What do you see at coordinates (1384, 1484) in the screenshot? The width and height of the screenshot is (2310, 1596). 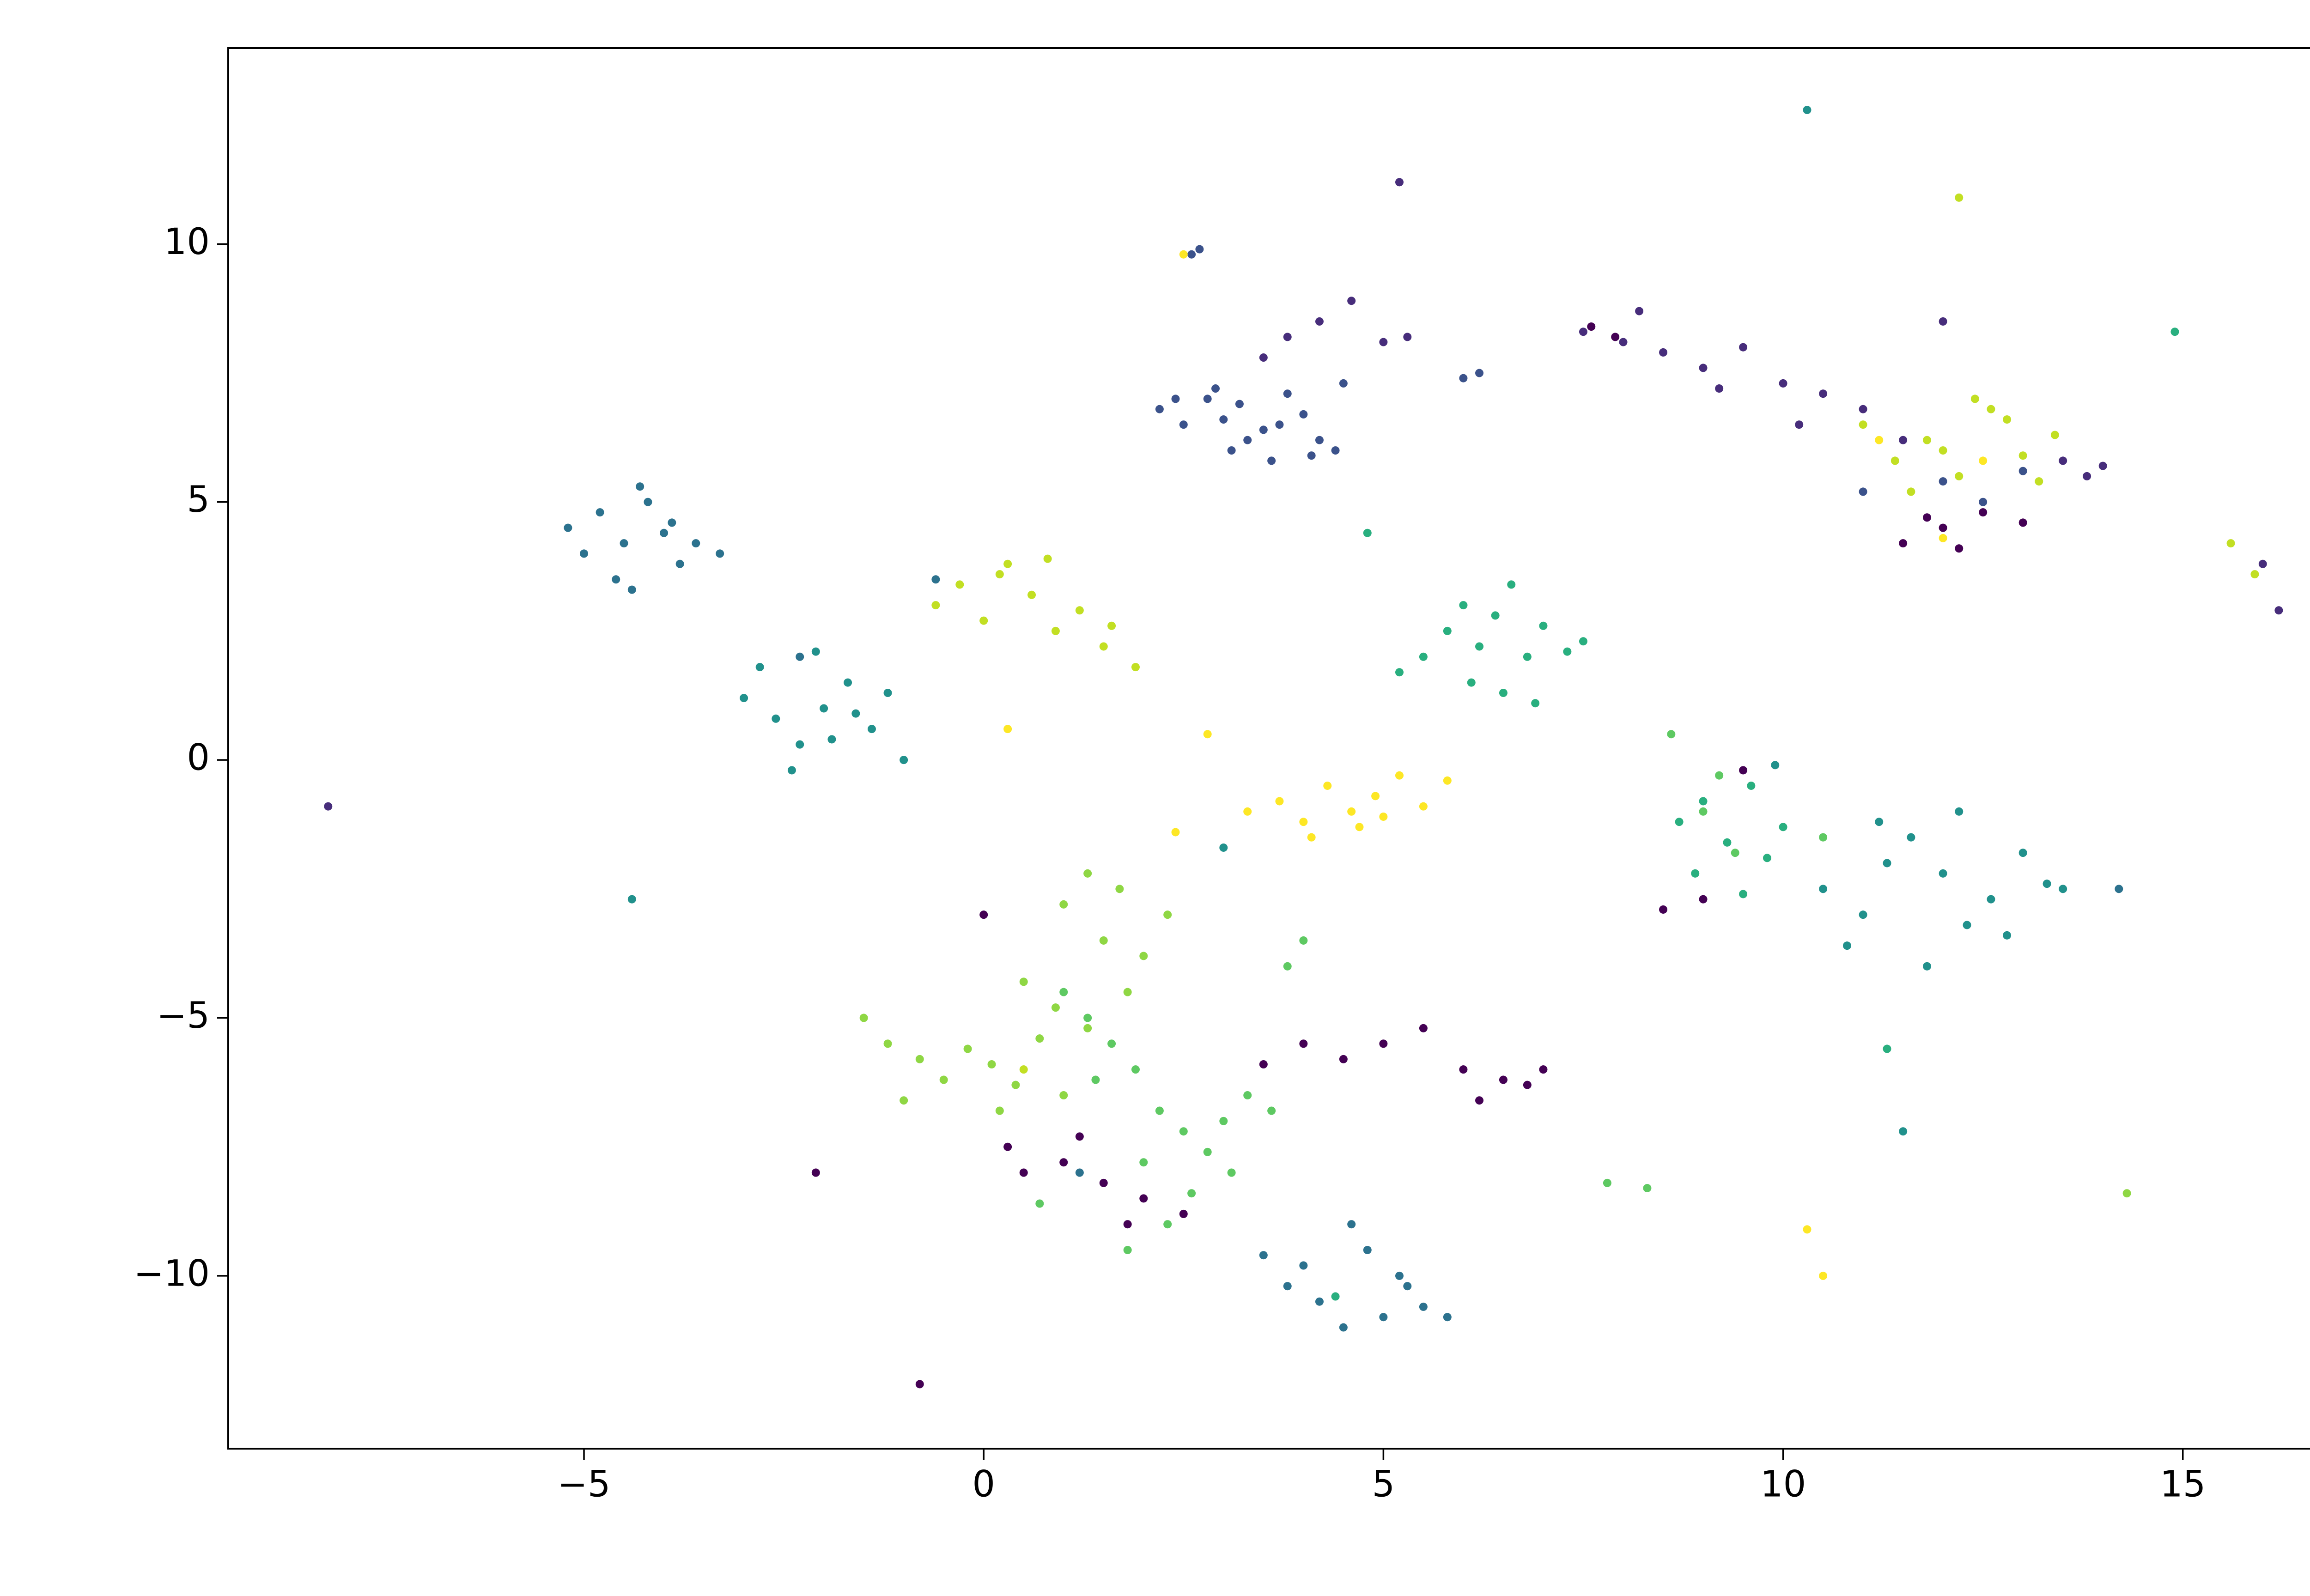 I see `x-tick-label: 5` at bounding box center [1384, 1484].